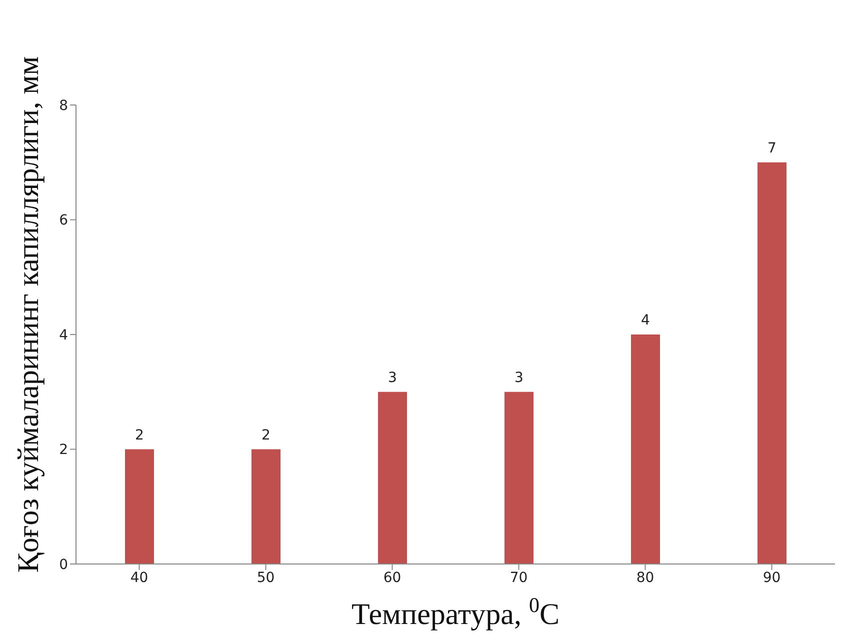 This screenshot has height=642, width=843. Describe the element at coordinates (63, 450) in the screenshot. I see `y-tick-label: 2` at that location.